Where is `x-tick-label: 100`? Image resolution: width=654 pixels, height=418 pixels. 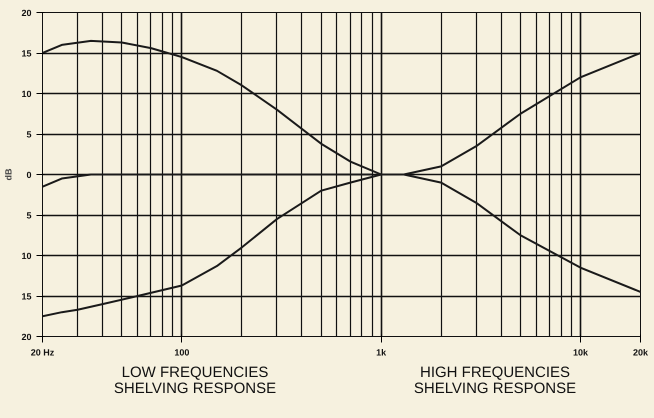 x-tick-label: 100 is located at coordinates (182, 353).